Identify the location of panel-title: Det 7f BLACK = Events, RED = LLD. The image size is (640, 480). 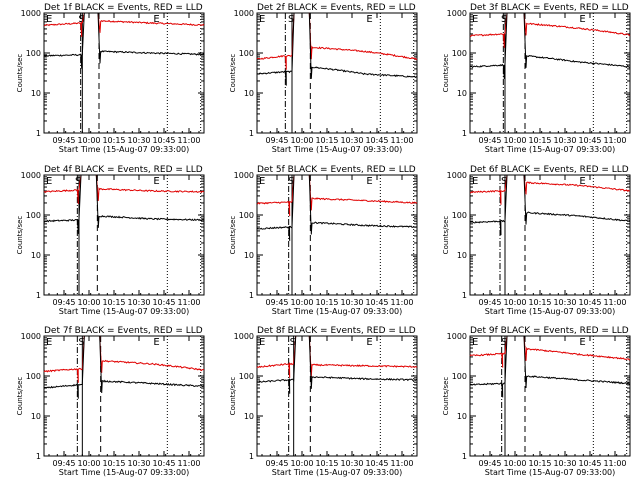
(123, 331).